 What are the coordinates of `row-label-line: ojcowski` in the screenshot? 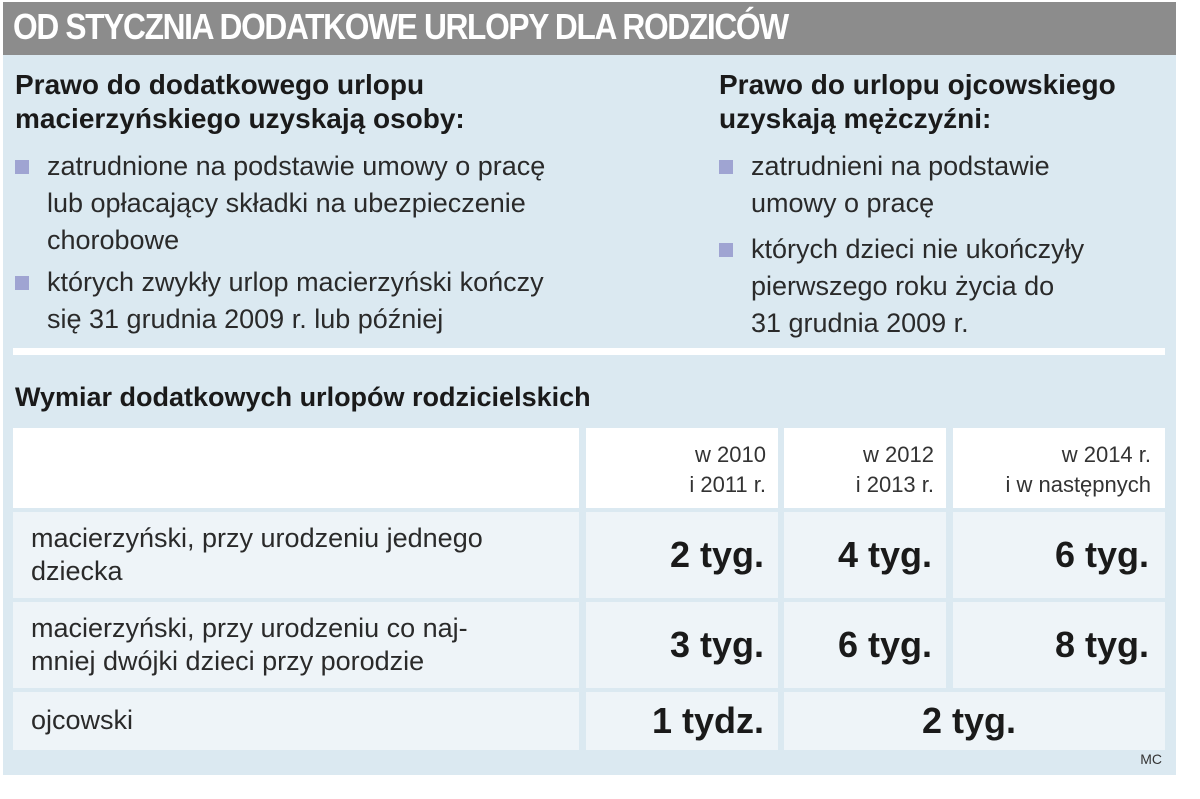 It's located at (82, 720).